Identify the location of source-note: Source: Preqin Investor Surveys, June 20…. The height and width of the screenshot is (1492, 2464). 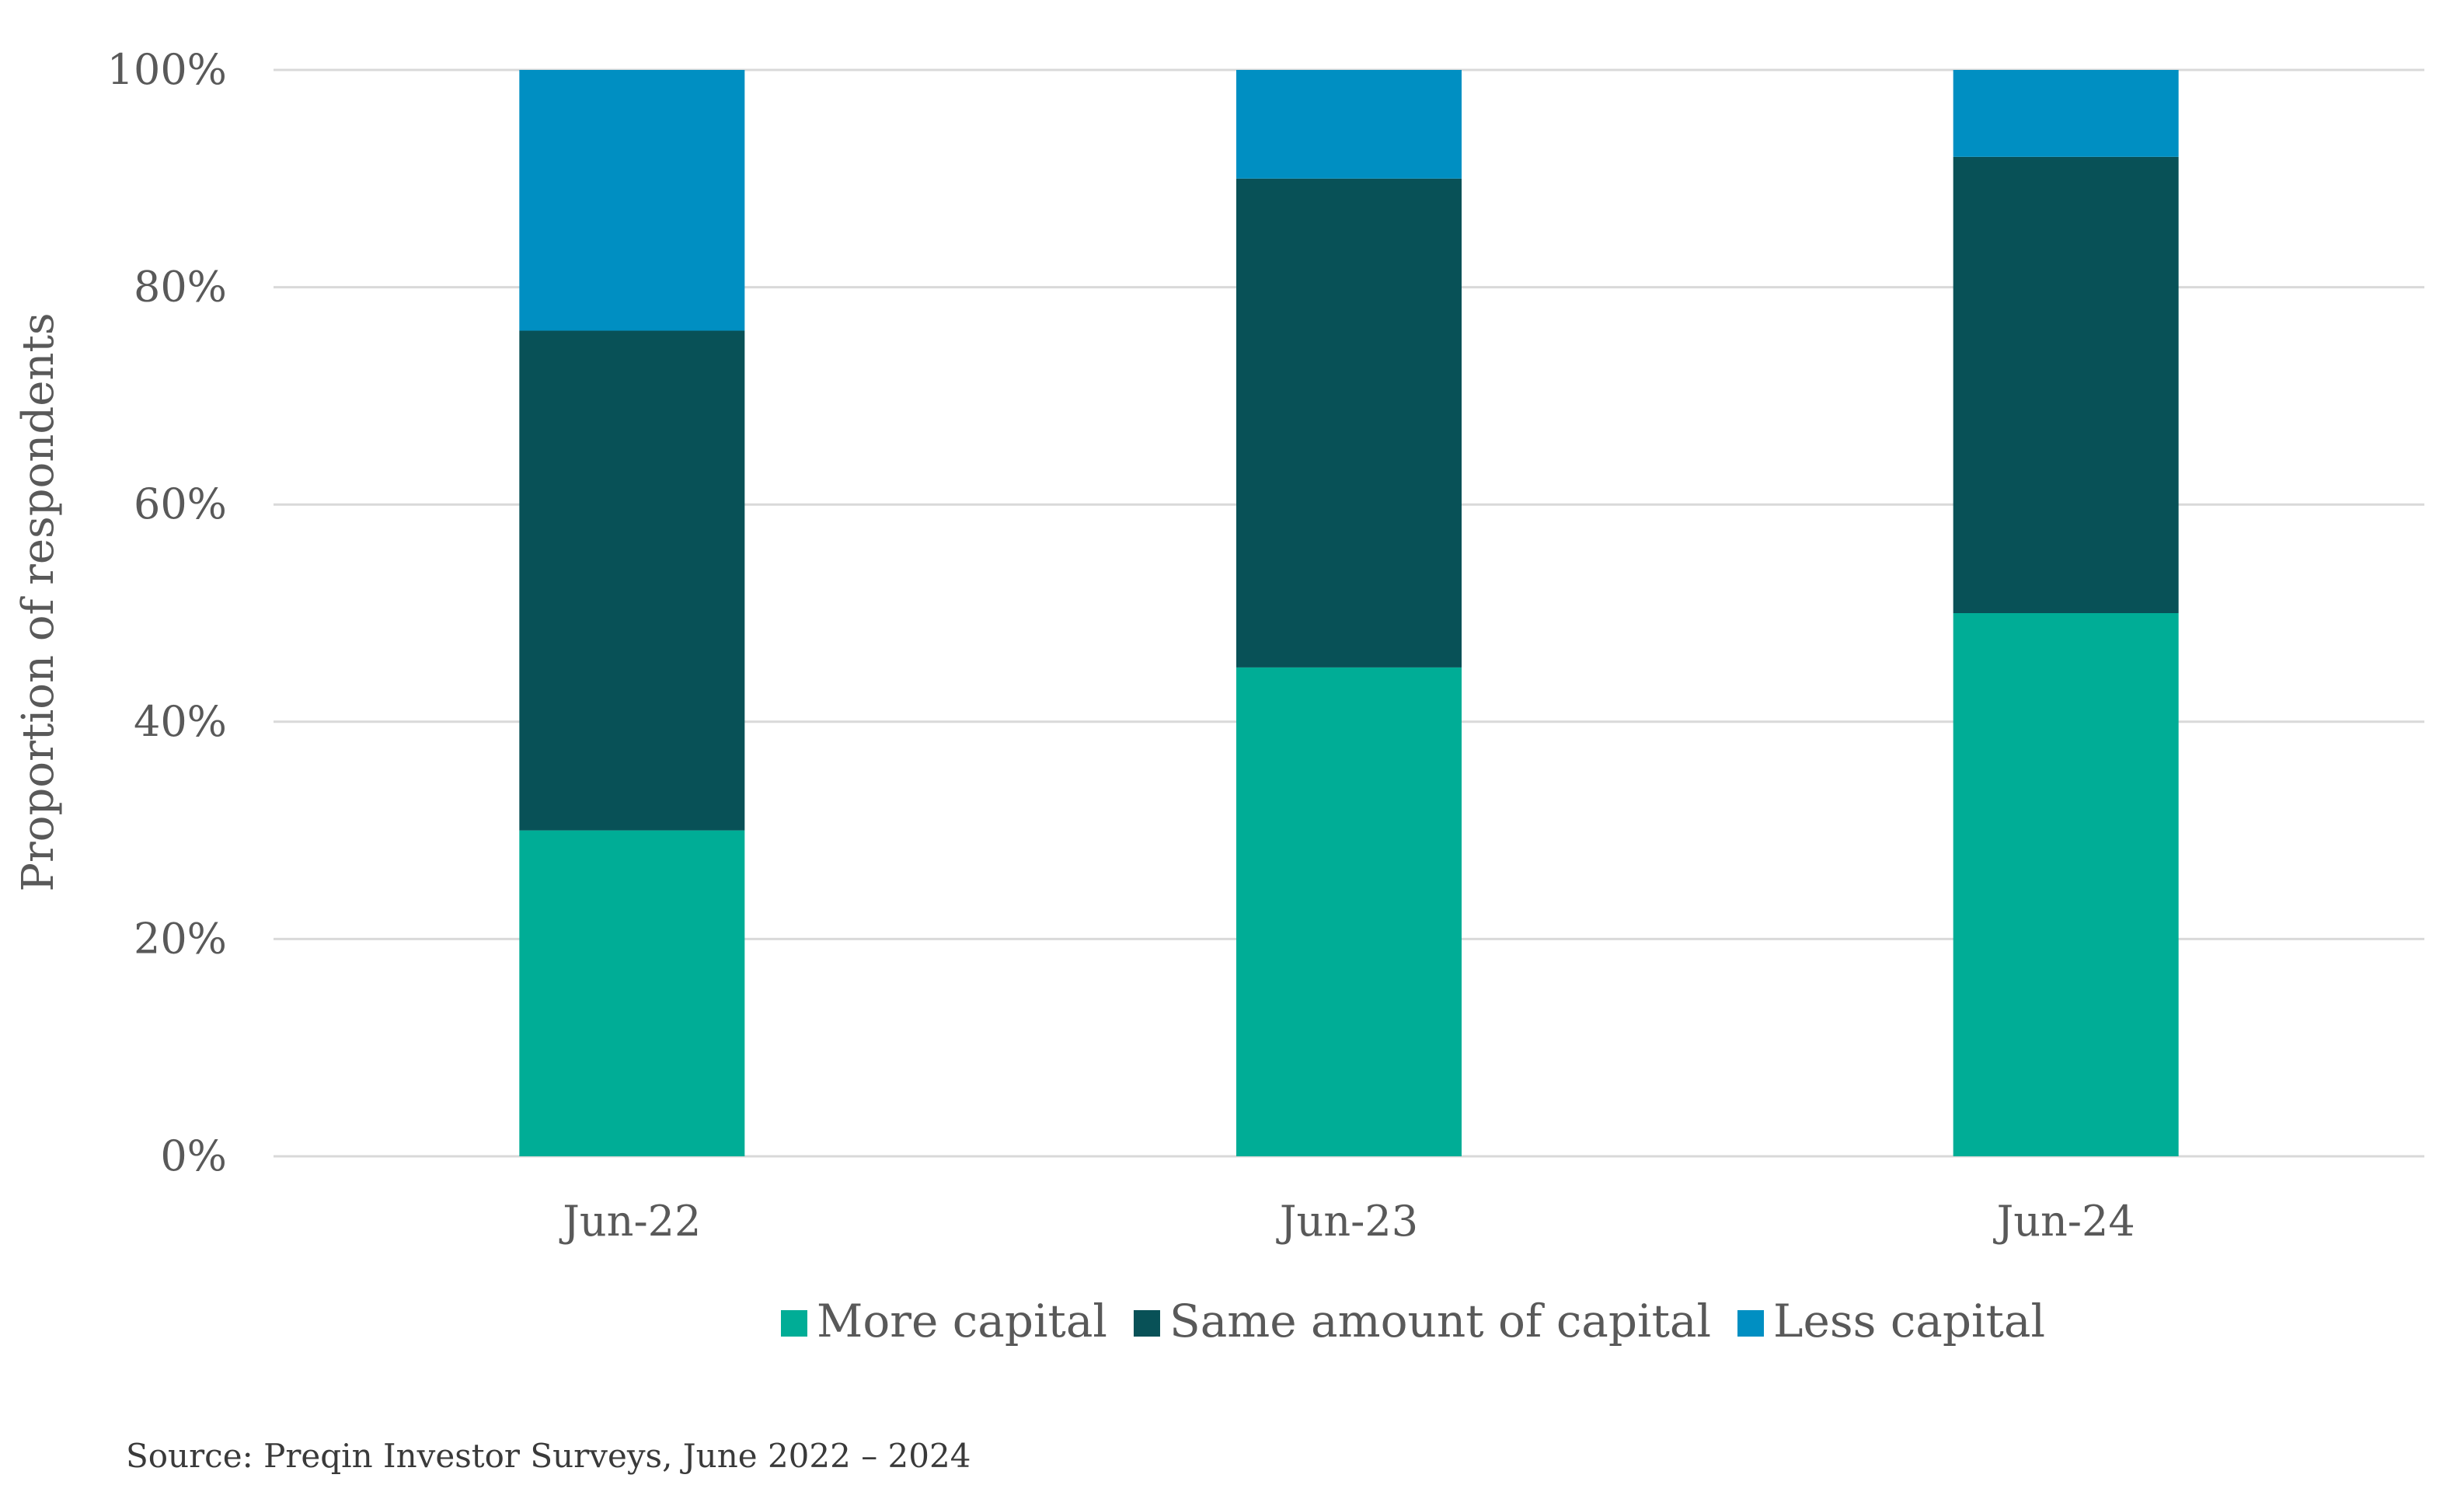
(548, 1456).